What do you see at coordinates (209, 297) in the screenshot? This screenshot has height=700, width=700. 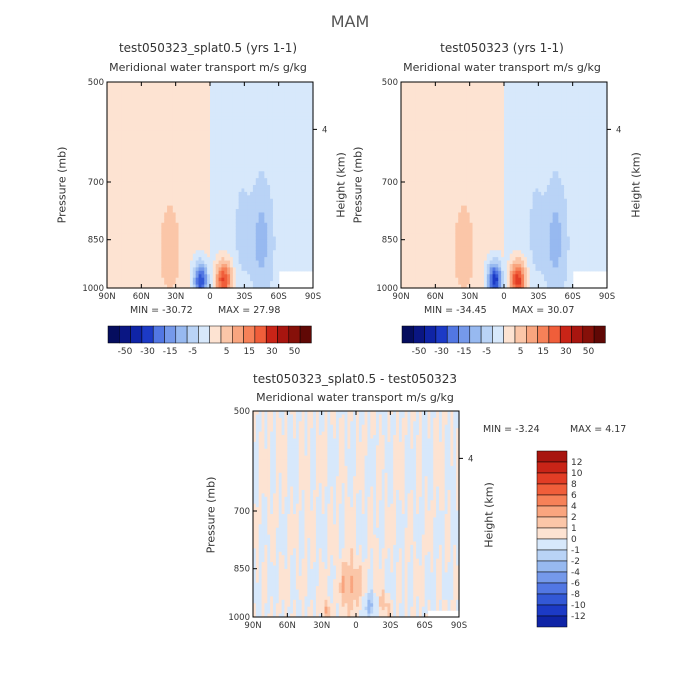 I see `panel1-xtick-label: 0` at bounding box center [209, 297].